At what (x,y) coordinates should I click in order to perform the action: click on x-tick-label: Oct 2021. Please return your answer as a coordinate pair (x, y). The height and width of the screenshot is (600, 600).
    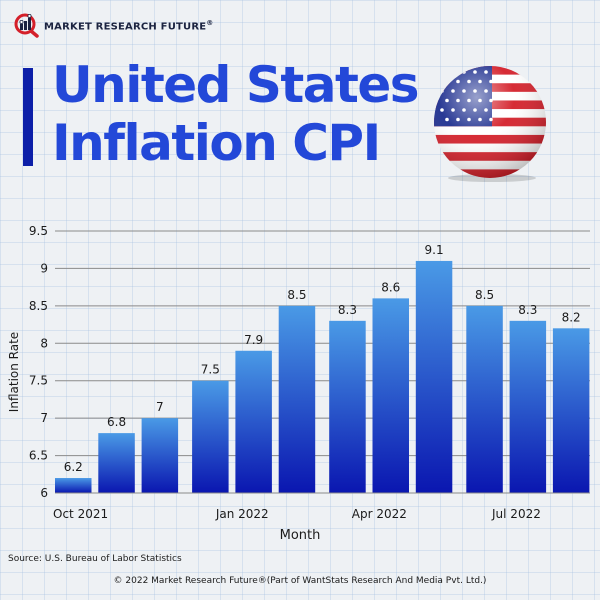
    Looking at the image, I should click on (80, 514).